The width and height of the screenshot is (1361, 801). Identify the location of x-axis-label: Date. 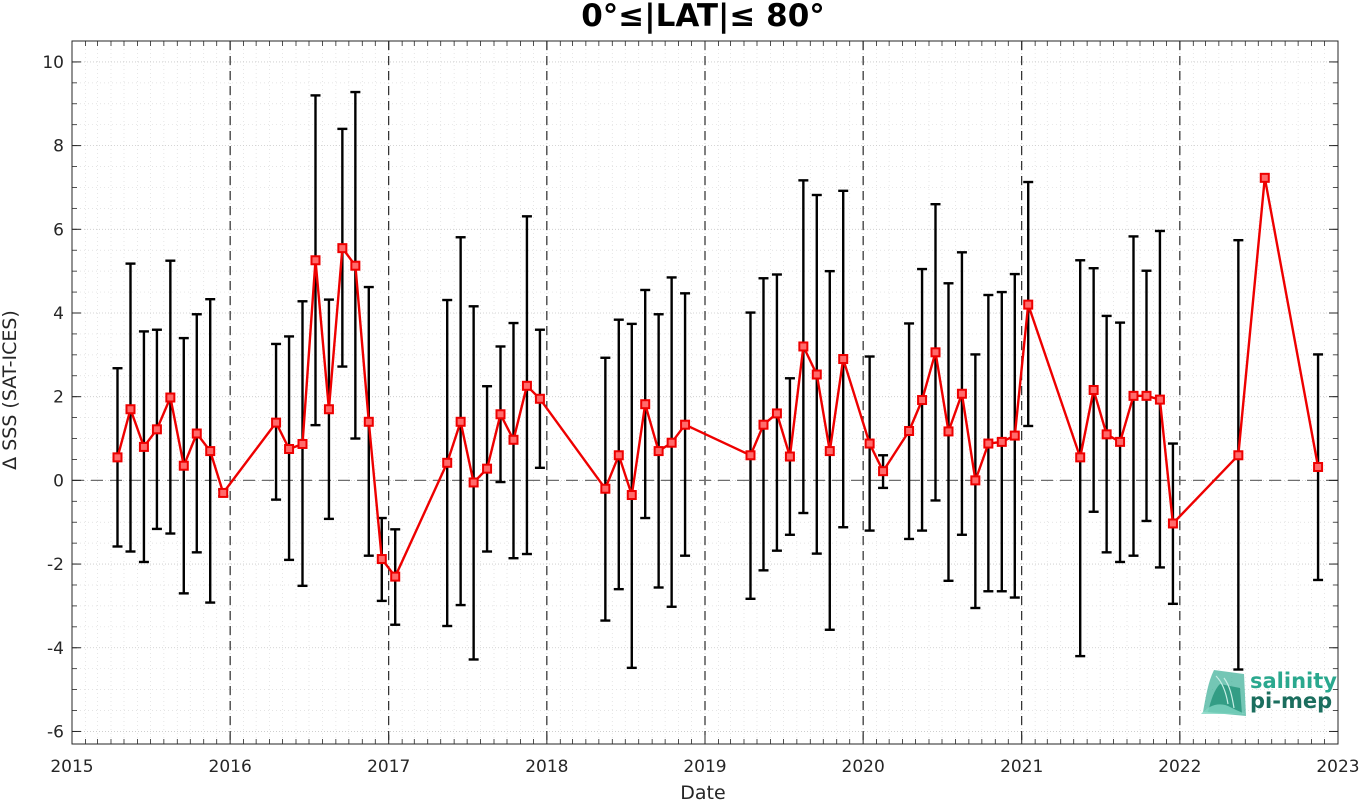
(702, 791).